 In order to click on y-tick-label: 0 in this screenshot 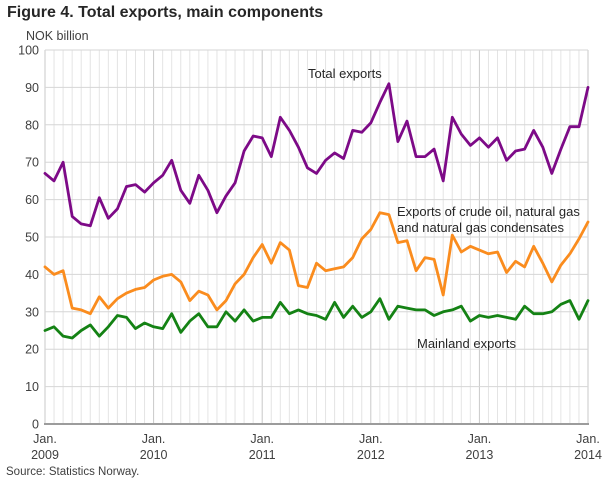, I will do `click(35, 425)`.